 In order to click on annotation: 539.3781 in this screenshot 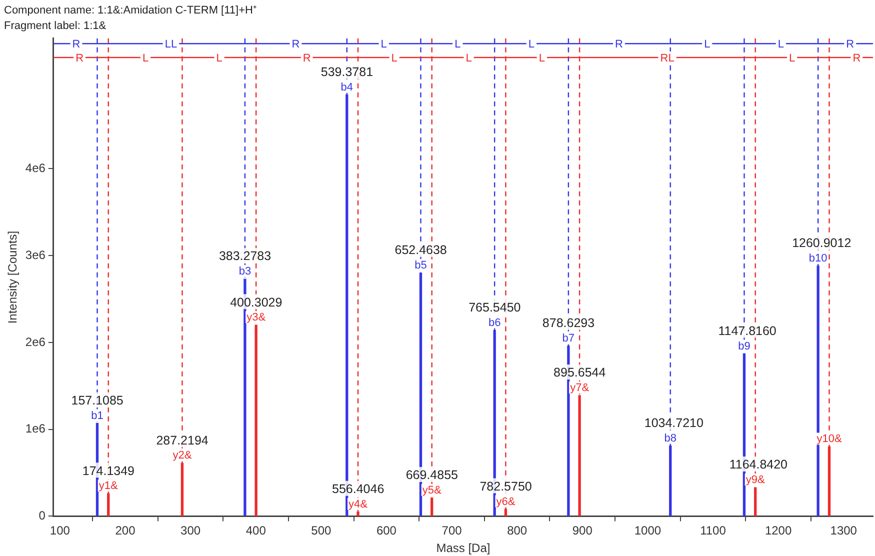, I will do `click(347, 72)`.